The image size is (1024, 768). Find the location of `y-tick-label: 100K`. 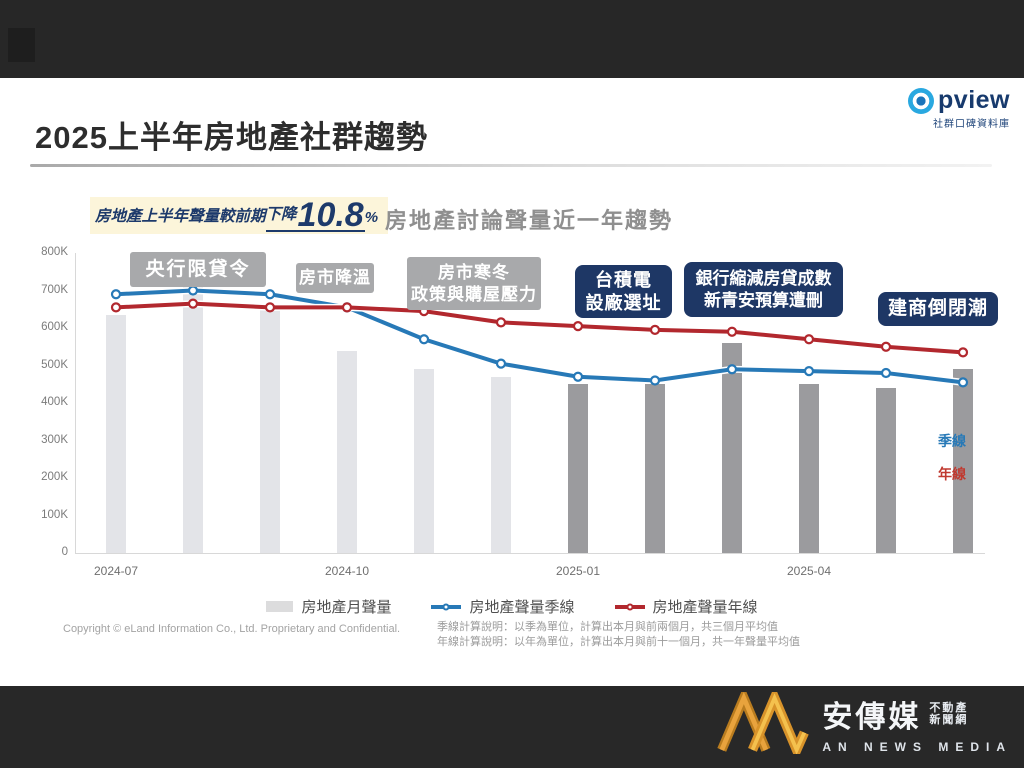

y-tick-label: 100K is located at coordinates (54, 514).